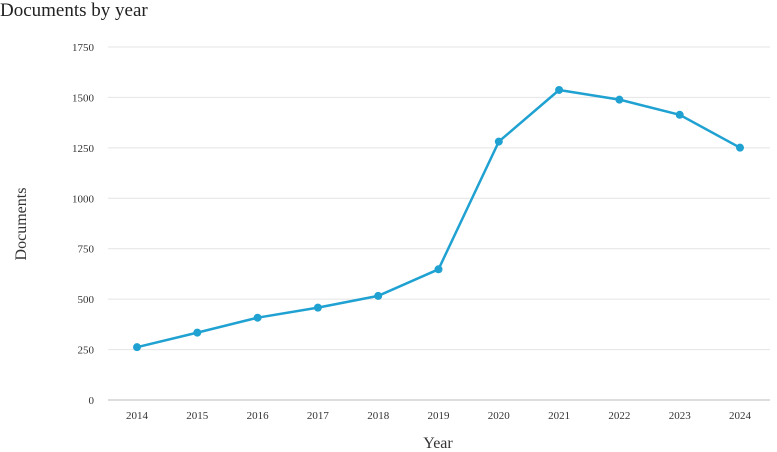 The image size is (777, 452). I want to click on x-tick-label: 2019, so click(439, 416).